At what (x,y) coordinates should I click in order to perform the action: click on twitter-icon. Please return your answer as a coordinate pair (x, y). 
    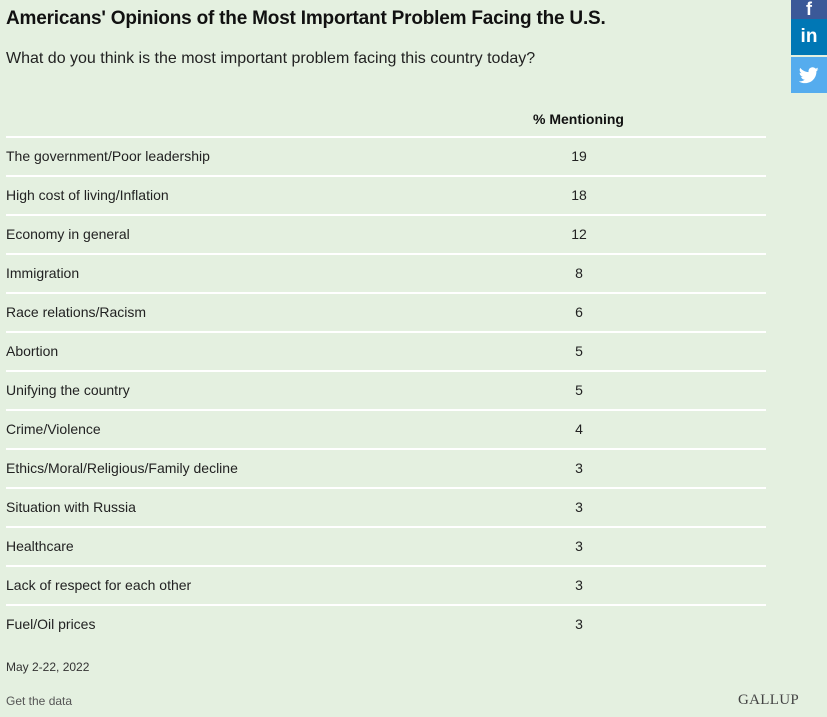
    Looking at the image, I should click on (809, 74).